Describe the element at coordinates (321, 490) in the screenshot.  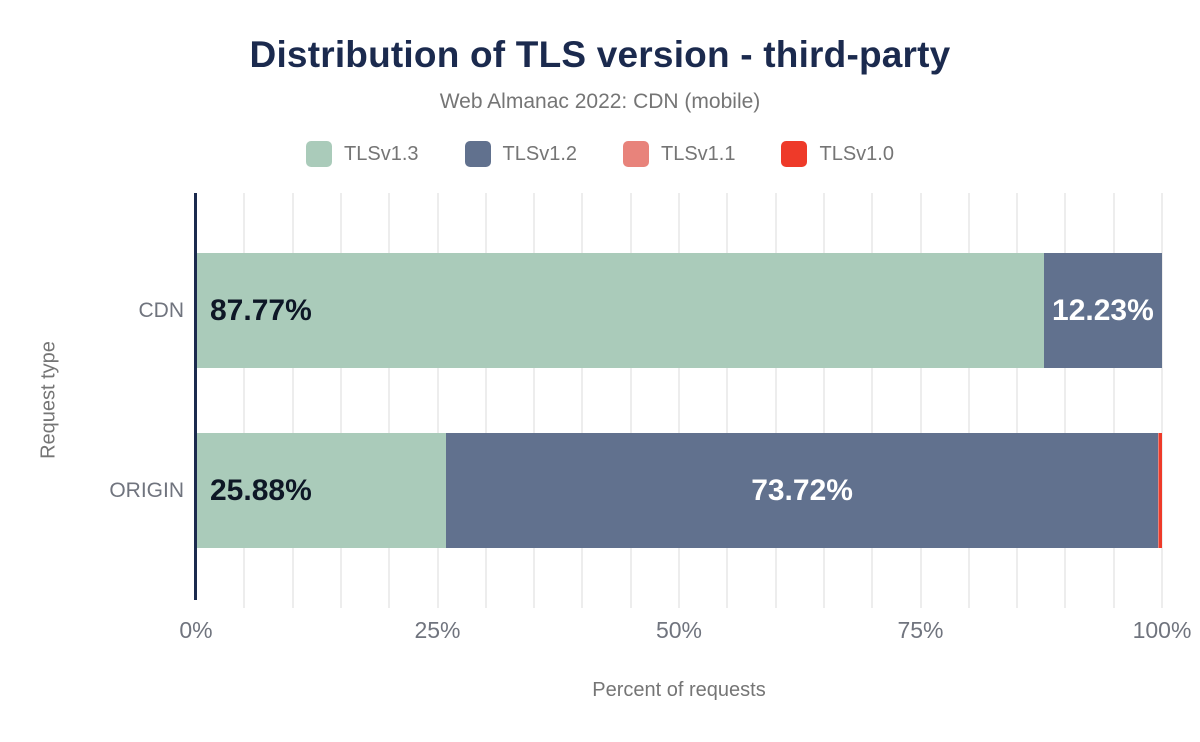
I see `bar-segment-origin-tlsv1.3: 25.88%` at that location.